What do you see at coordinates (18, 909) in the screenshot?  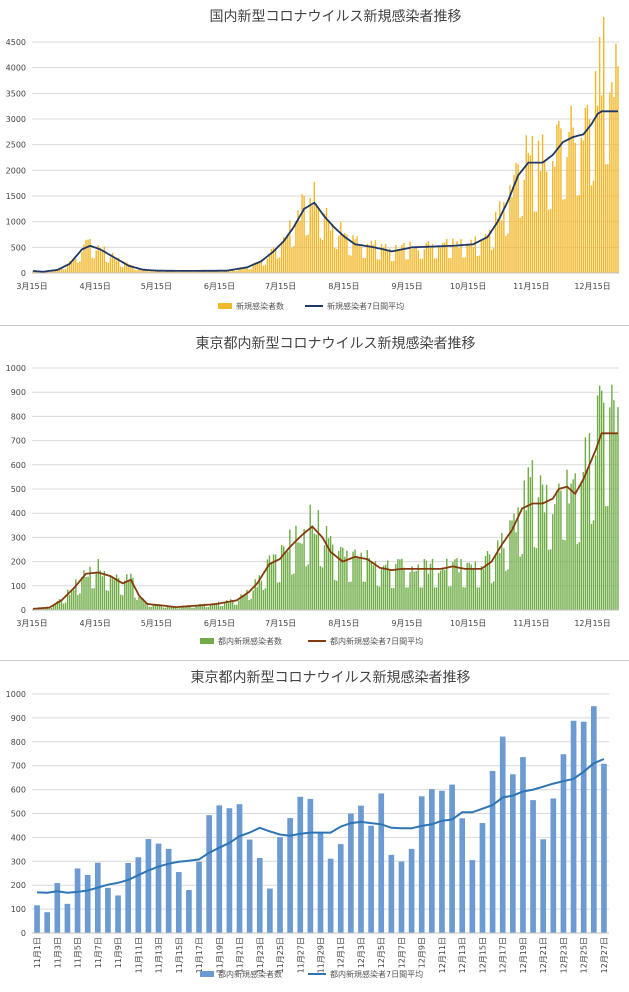 I see `y-tick-label: 100` at bounding box center [18, 909].